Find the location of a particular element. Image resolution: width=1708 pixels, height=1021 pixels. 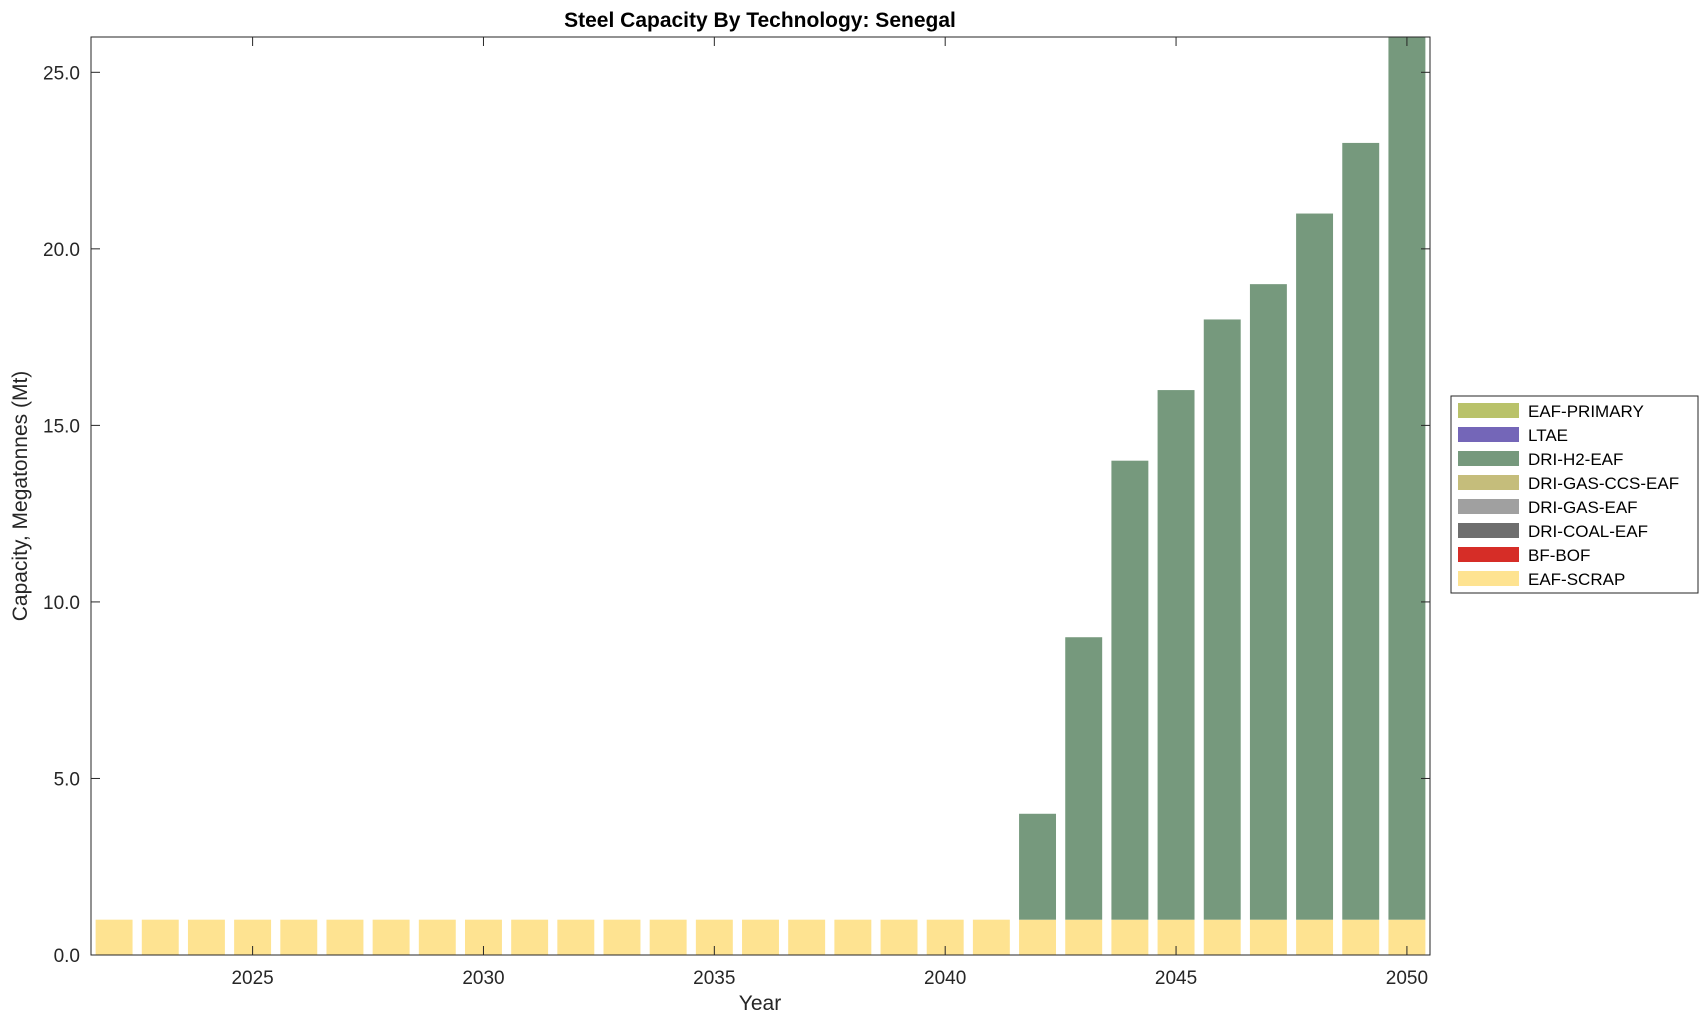

legend-swatch-eaf-scrap is located at coordinates (1488, 578).